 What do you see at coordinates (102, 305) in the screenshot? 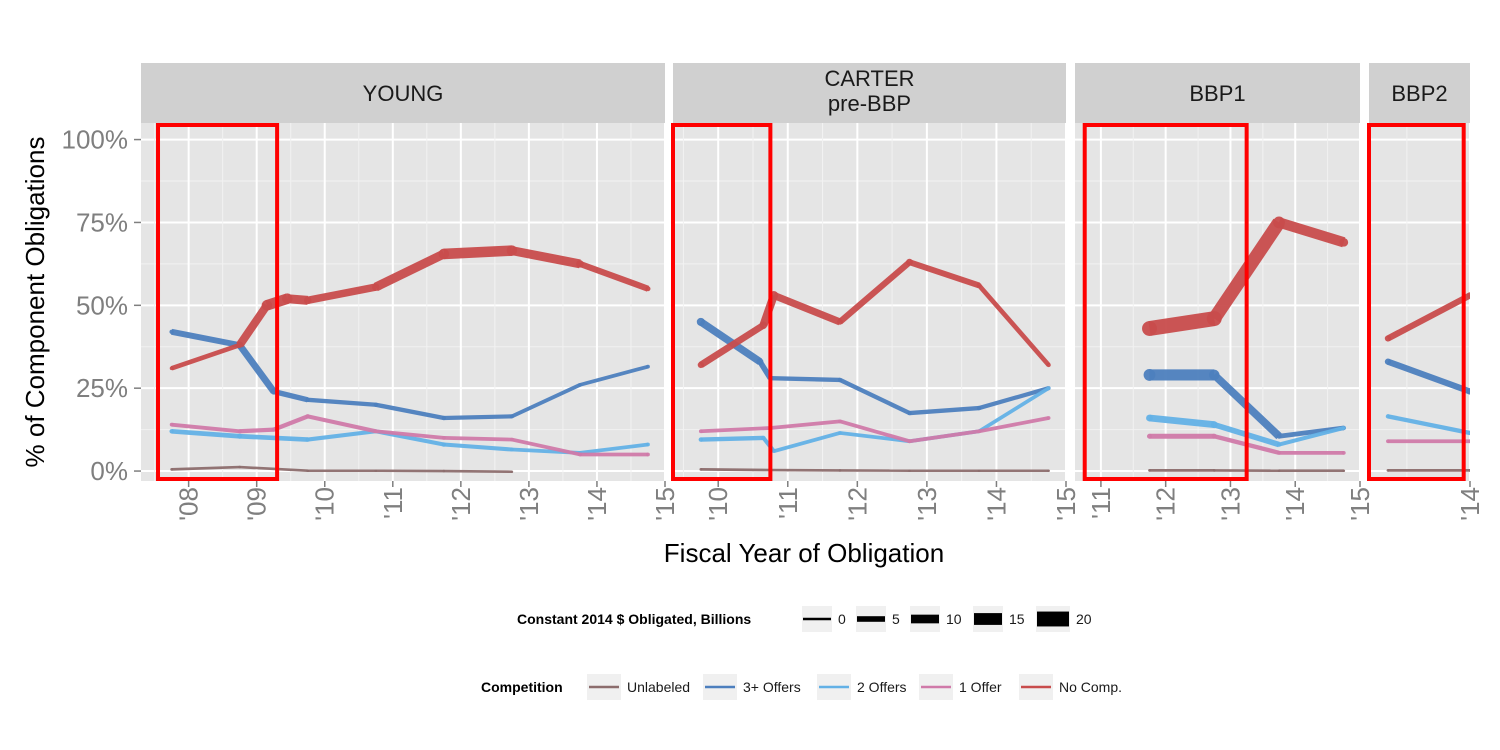
I see `y-tick-label: 50%` at bounding box center [102, 305].